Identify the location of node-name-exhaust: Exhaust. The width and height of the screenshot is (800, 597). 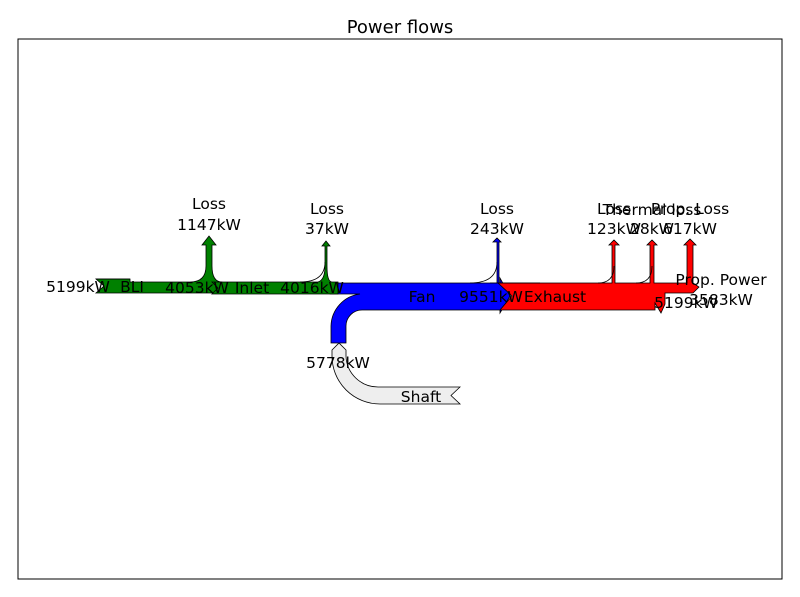
(555, 297).